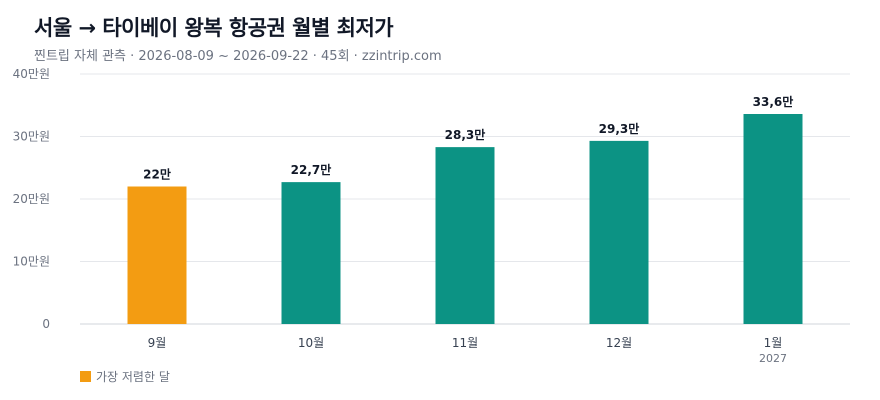 The height and width of the screenshot is (400, 880). What do you see at coordinates (157, 174) in the screenshot?
I see `bar-value-label: 22만` at bounding box center [157, 174].